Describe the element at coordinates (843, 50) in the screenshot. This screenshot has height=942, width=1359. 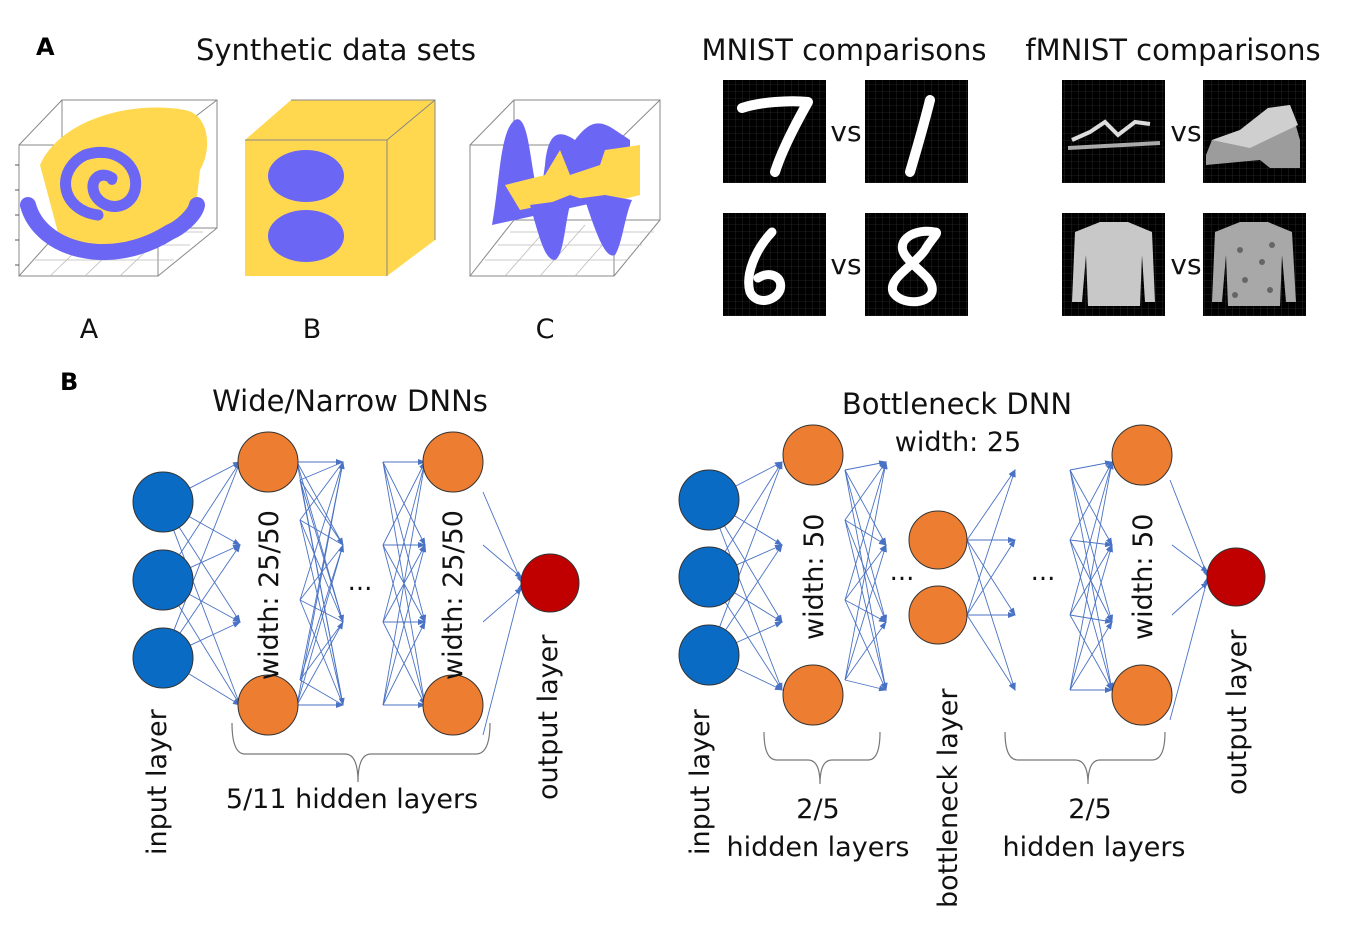
I see `mnist-title: MNIST comparisons` at that location.